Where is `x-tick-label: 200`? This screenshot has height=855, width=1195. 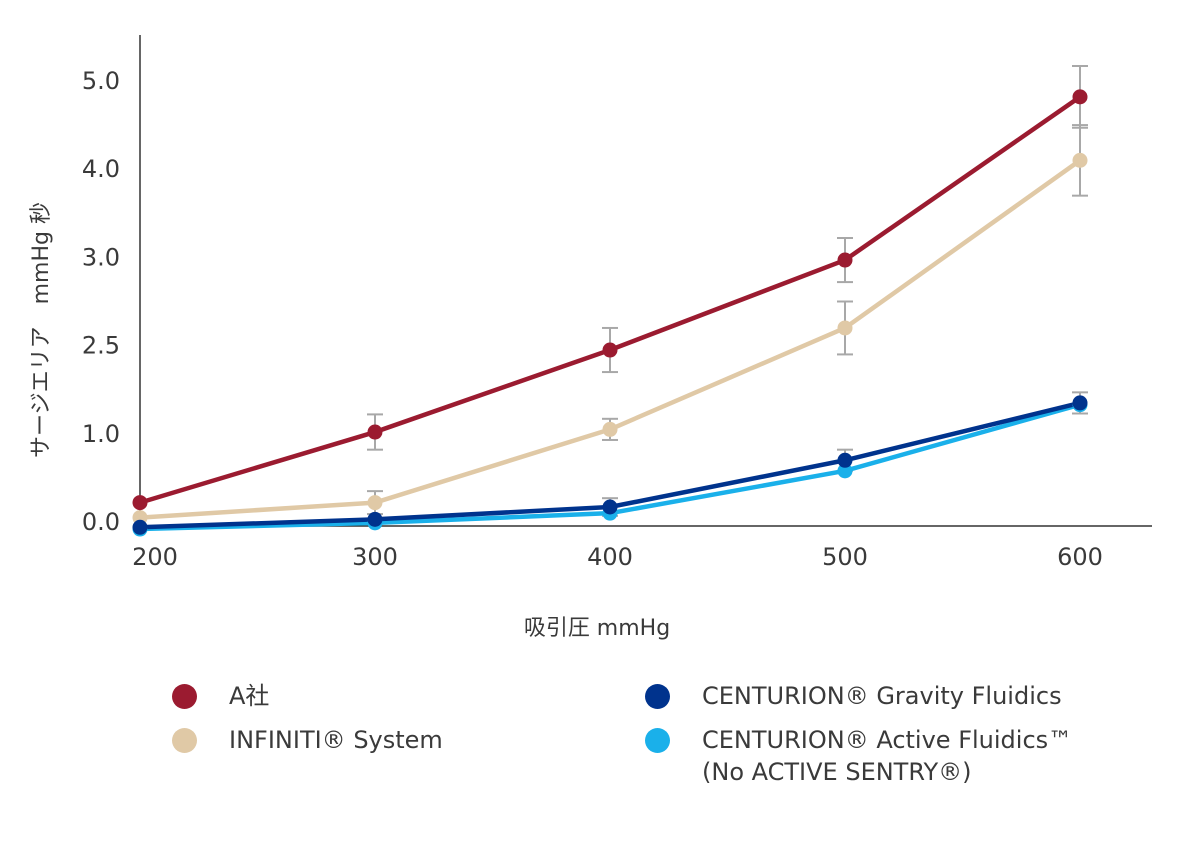
x-tick-label: 200 is located at coordinates (155, 557).